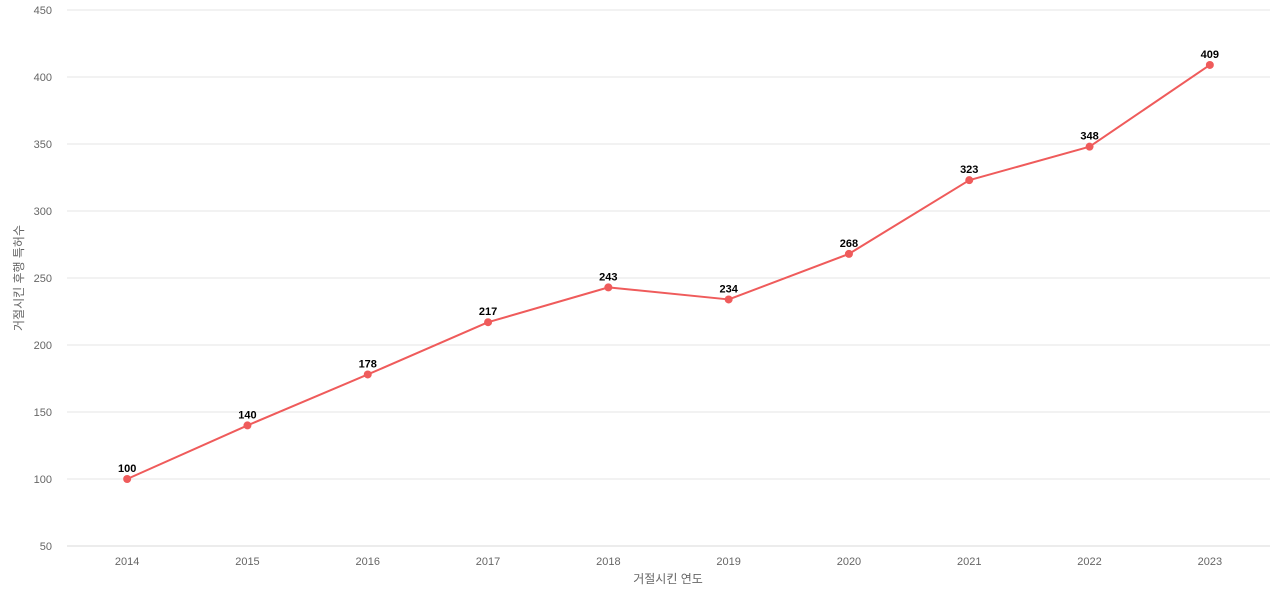  Describe the element at coordinates (488, 562) in the screenshot. I see `x-tick-label: 2017` at that location.